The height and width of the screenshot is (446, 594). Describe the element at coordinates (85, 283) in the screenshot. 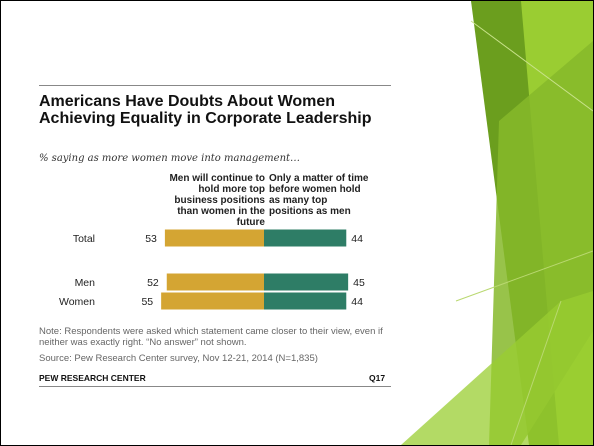

I see `category-label-men: Men` at that location.